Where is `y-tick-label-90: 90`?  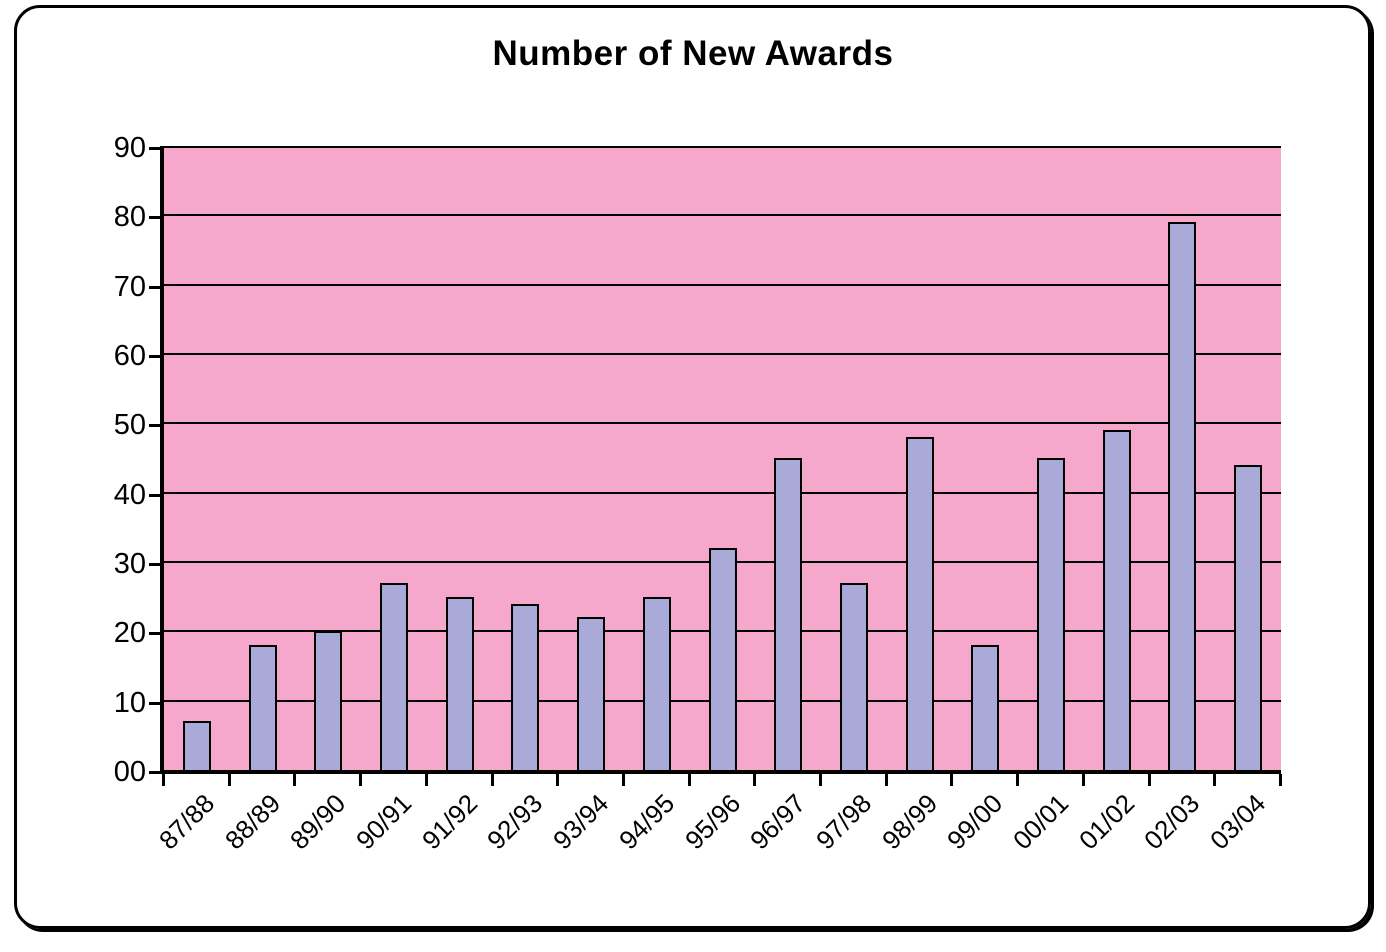
y-tick-label-90: 90 is located at coordinates (129, 148).